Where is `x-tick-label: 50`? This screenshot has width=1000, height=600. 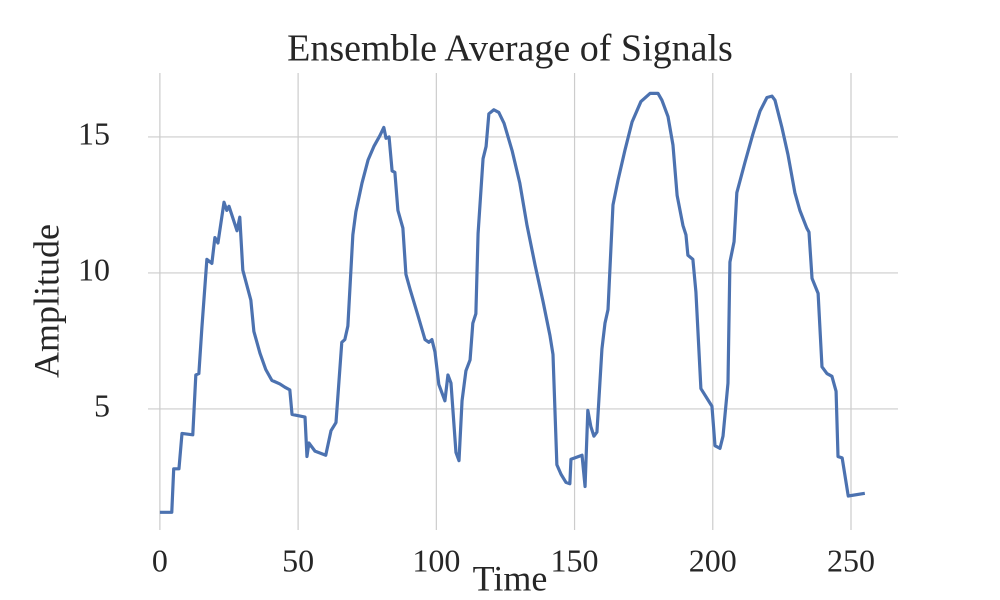
x-tick-label: 50 is located at coordinates (298, 560).